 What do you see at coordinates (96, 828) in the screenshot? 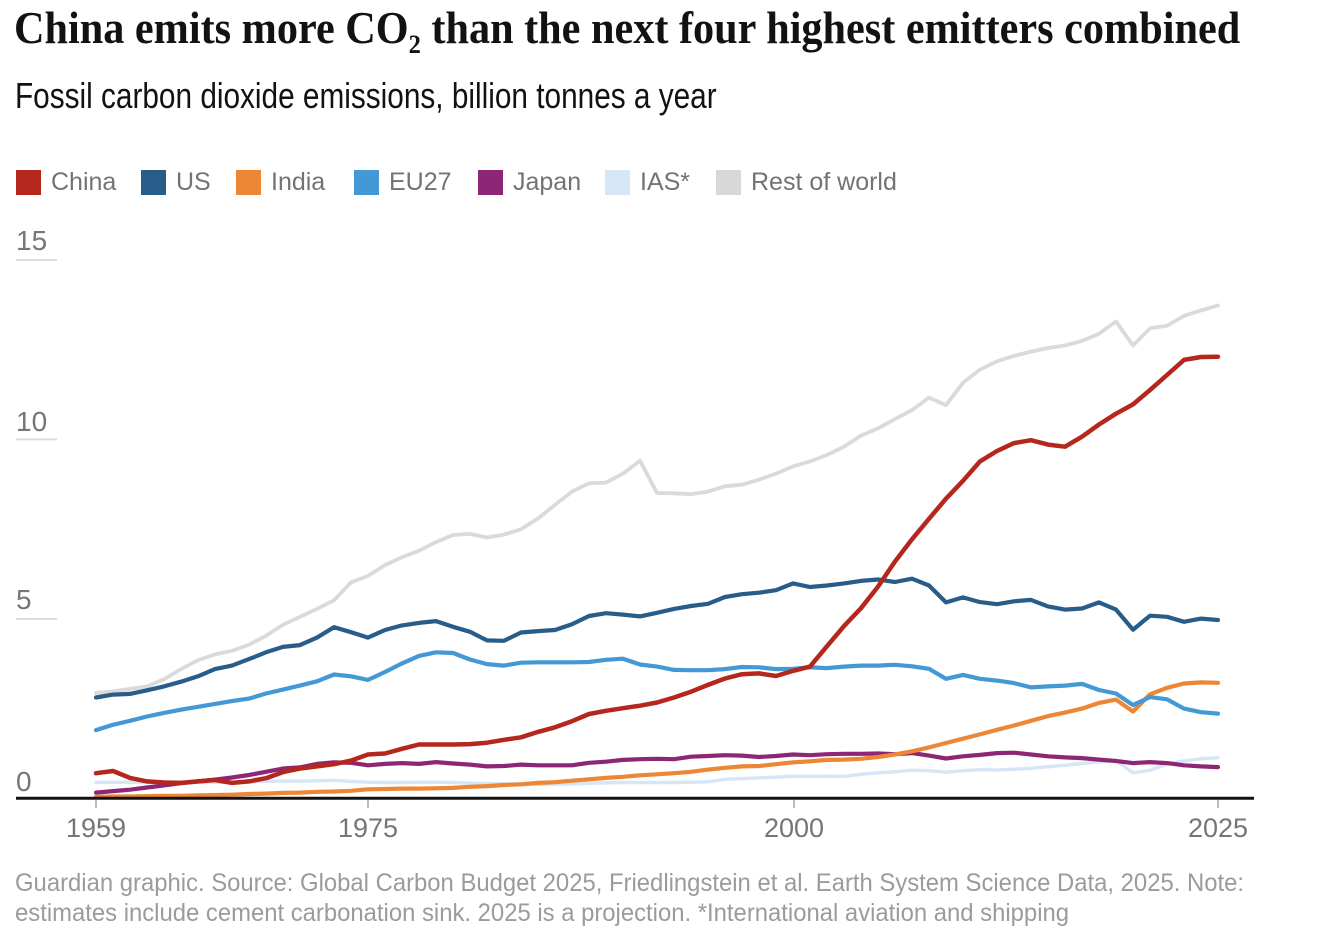
I see `svg-text: 1959` at bounding box center [96, 828].